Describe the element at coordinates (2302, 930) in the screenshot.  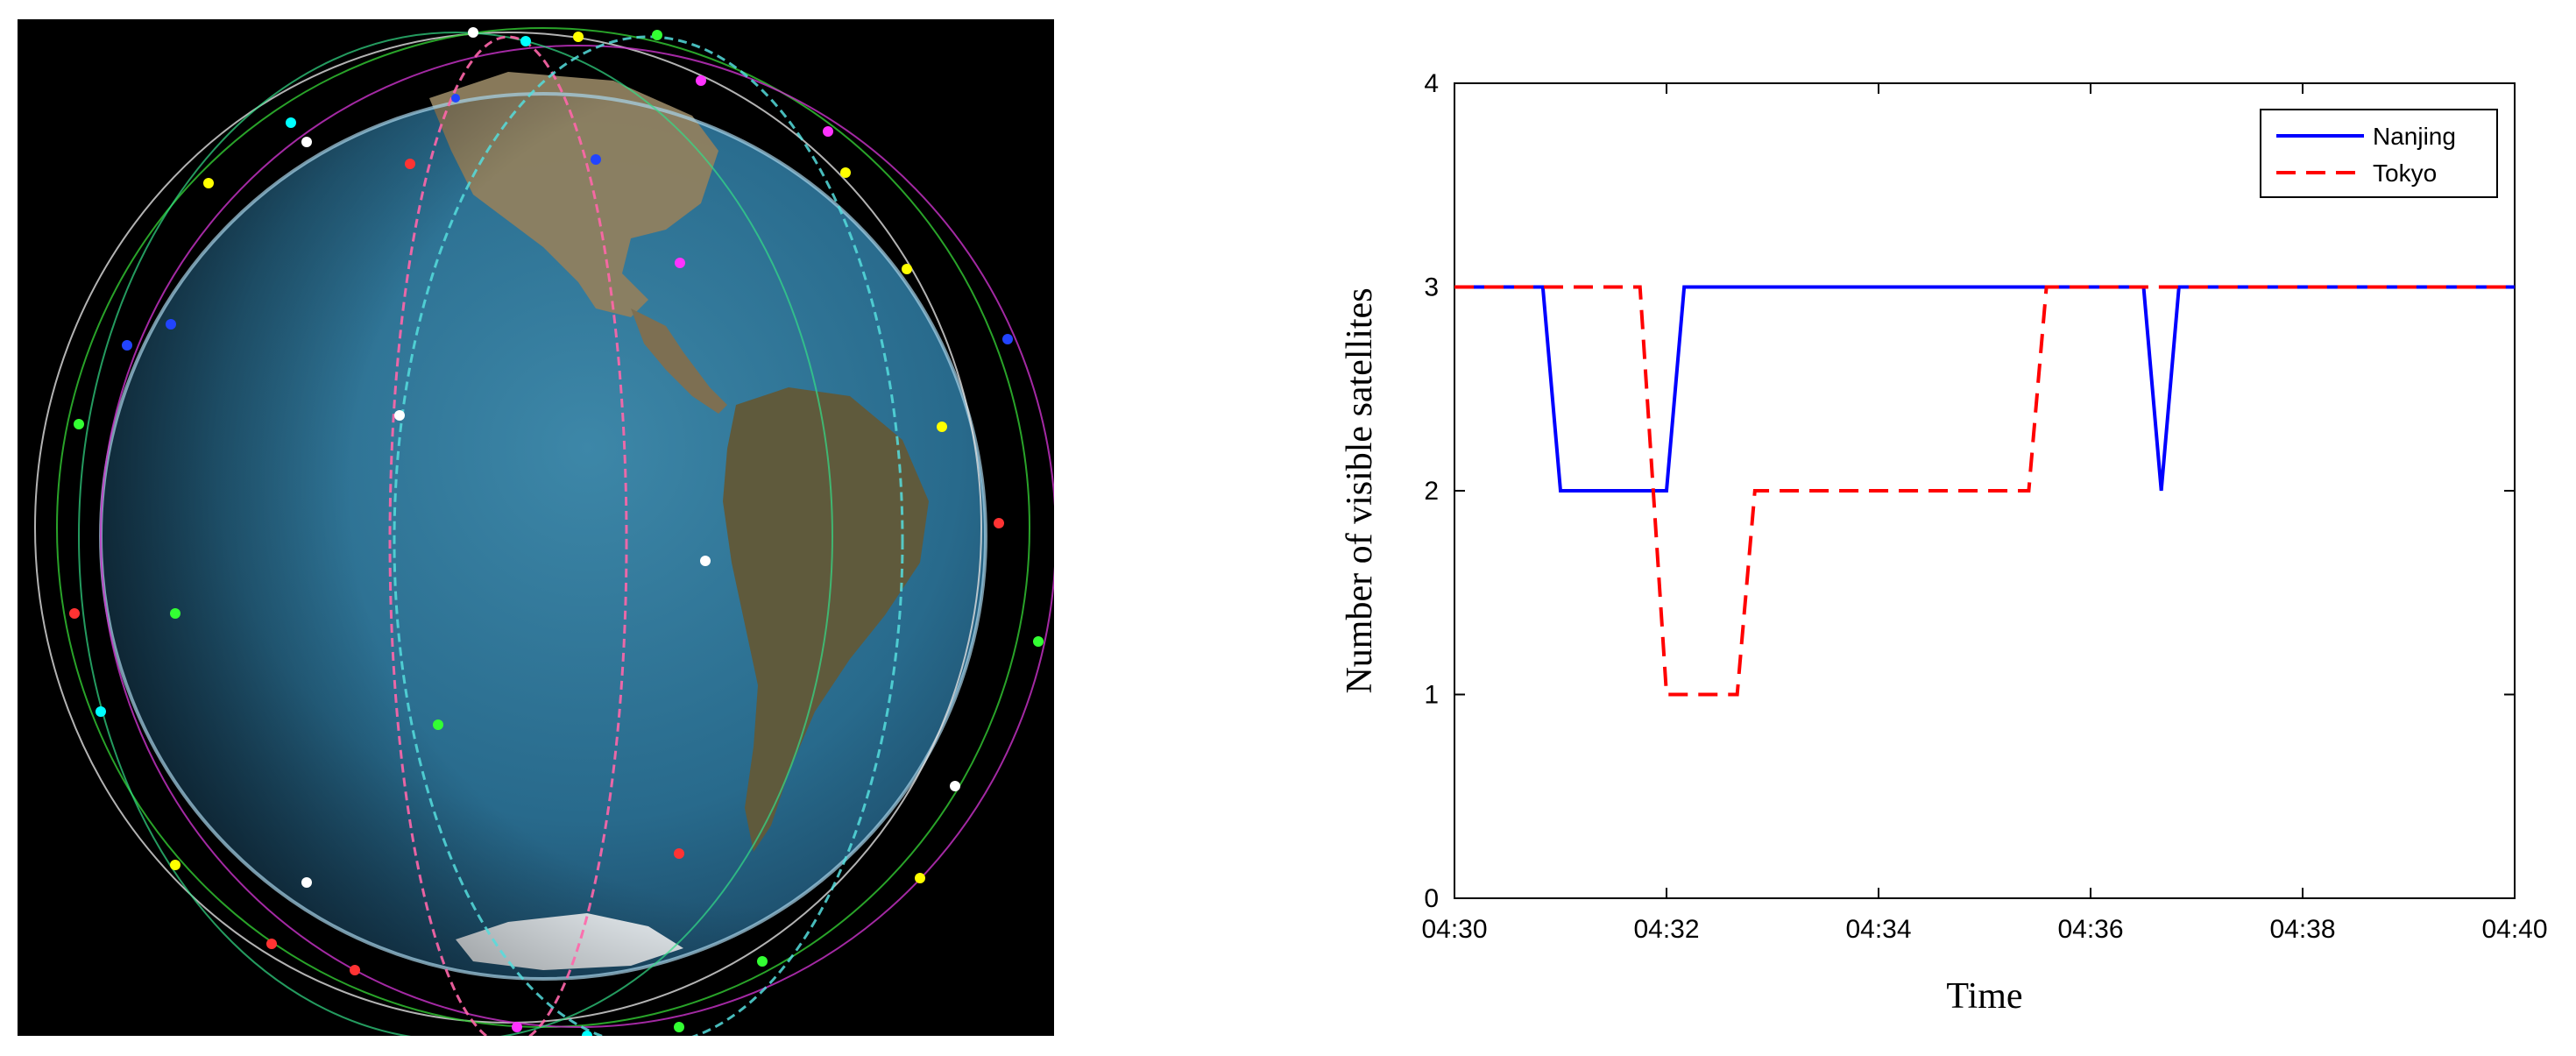
I see `x-tick-label: 04:38` at that location.